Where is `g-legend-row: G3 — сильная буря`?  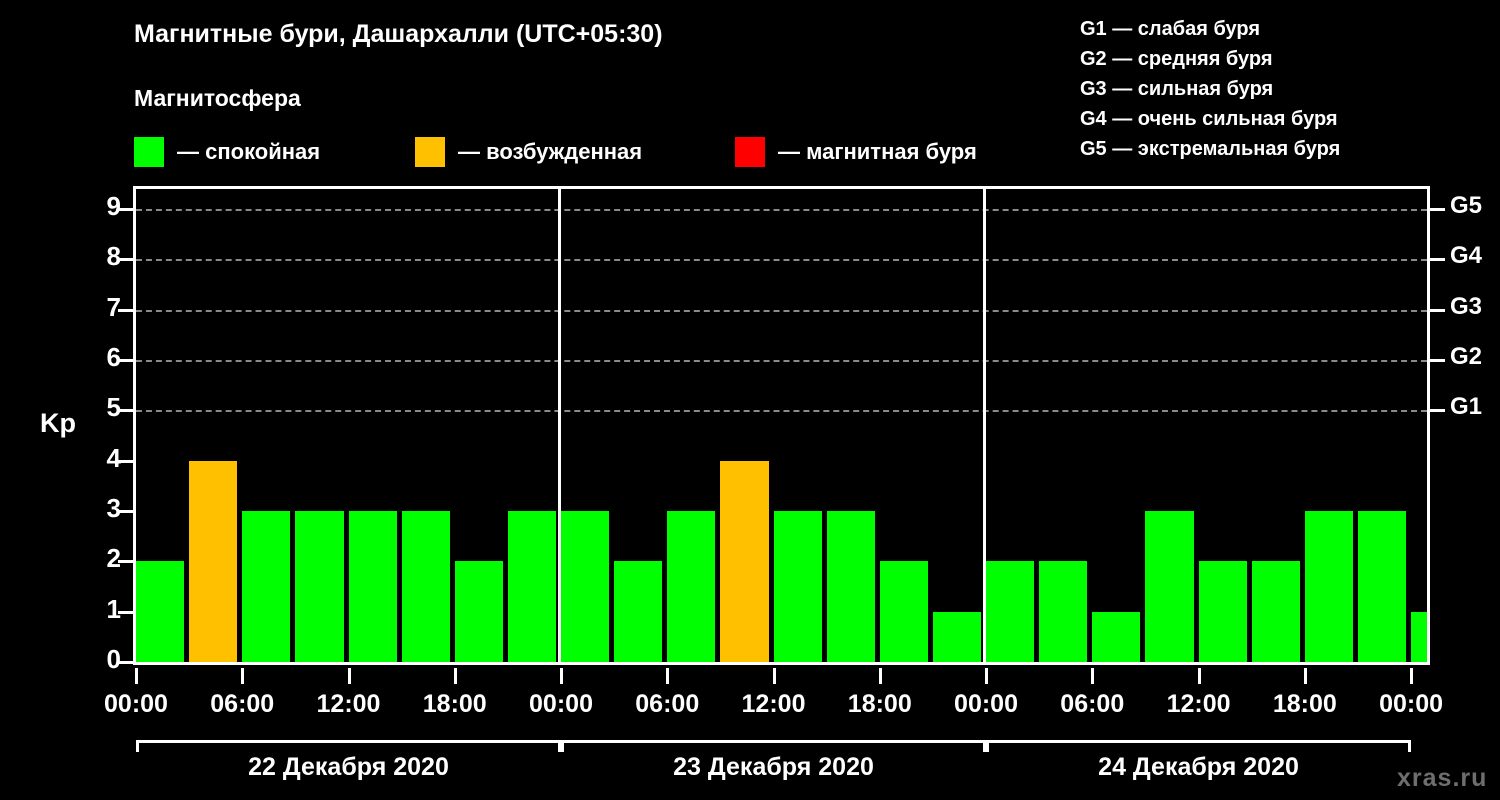 g-legend-row: G3 — сильная буря is located at coordinates (1285, 89).